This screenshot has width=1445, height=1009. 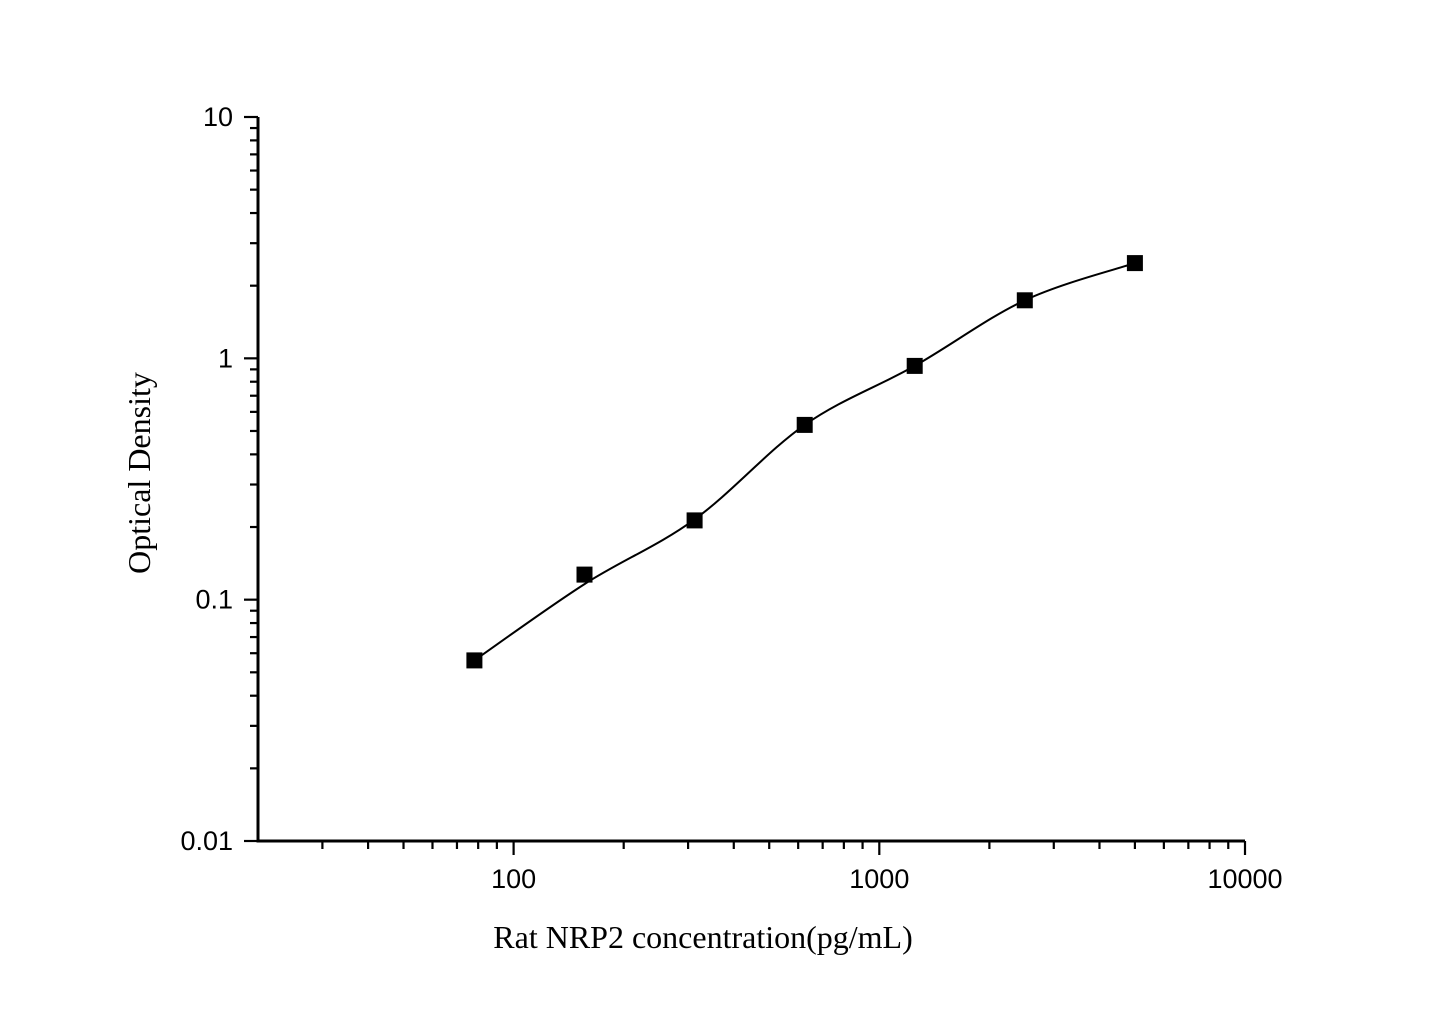 I want to click on y-axis-tick-label: 0.1, so click(x=214, y=600).